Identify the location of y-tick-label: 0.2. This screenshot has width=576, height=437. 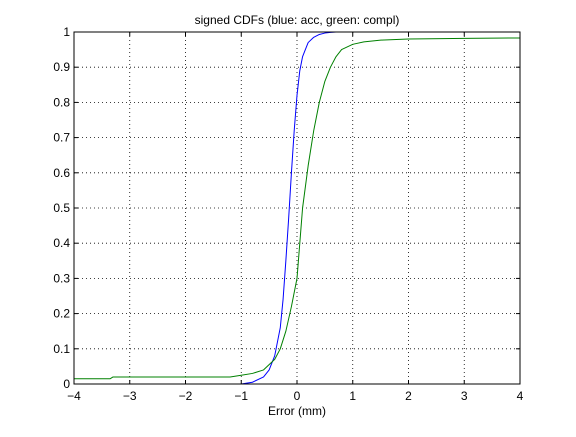
(61, 314).